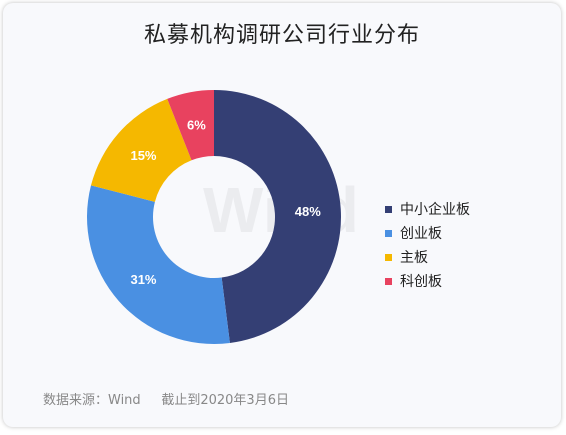 The width and height of the screenshot is (566, 435). I want to click on chart-legend: 中小企业板创业板主板科创板, so click(427, 245).